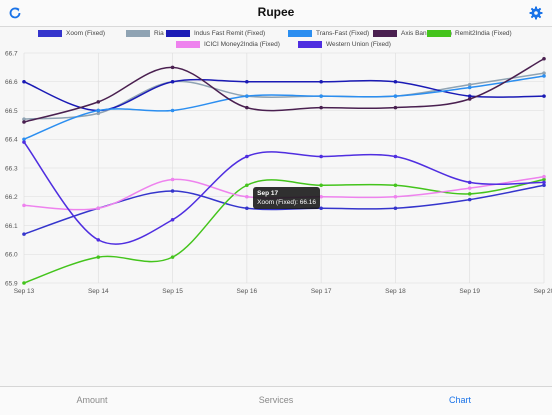 This screenshot has width=552, height=415. I want to click on legend-item: Western Union (Fixed), so click(344, 44).